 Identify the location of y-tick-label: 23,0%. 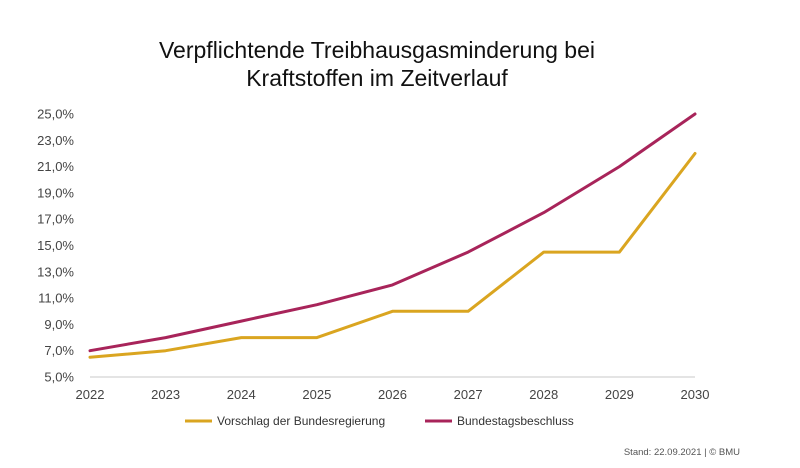
(55, 140).